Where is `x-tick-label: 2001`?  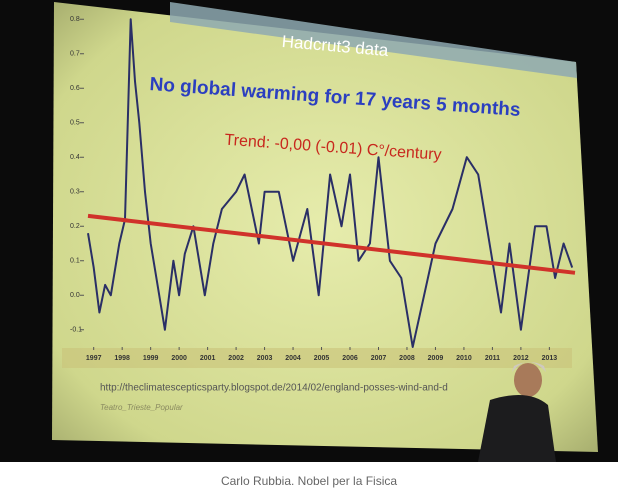 x-tick-label: 2001 is located at coordinates (208, 358).